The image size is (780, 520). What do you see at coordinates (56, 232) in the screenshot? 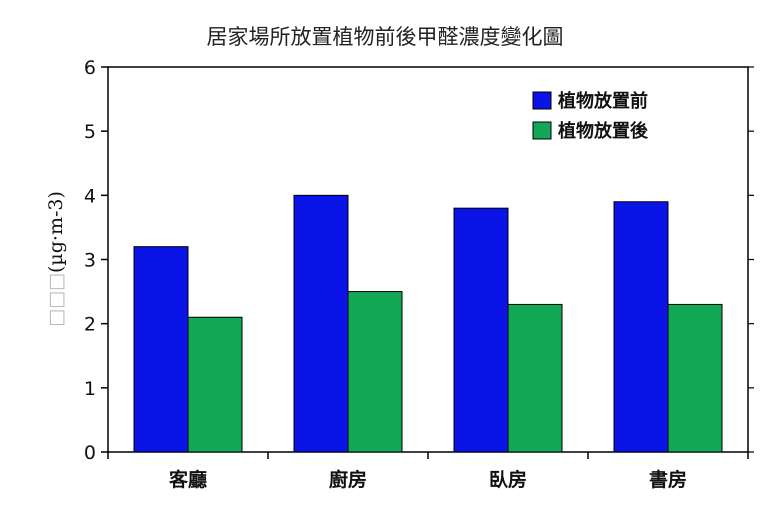
I see `y-axis-label-unit: (µg·m-3)` at bounding box center [56, 232].